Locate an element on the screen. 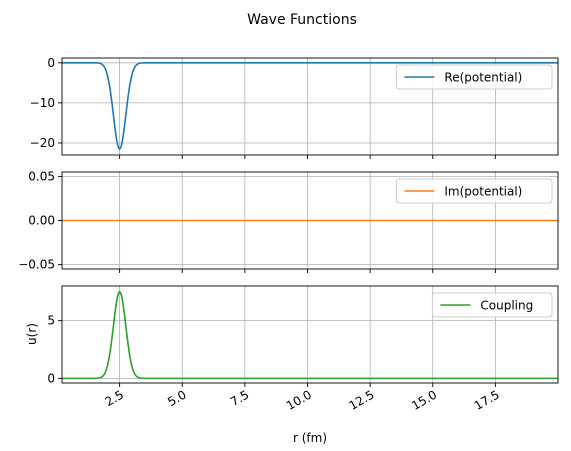 The height and width of the screenshot is (451, 571). y-axis-label: u(r) is located at coordinates (32, 334).